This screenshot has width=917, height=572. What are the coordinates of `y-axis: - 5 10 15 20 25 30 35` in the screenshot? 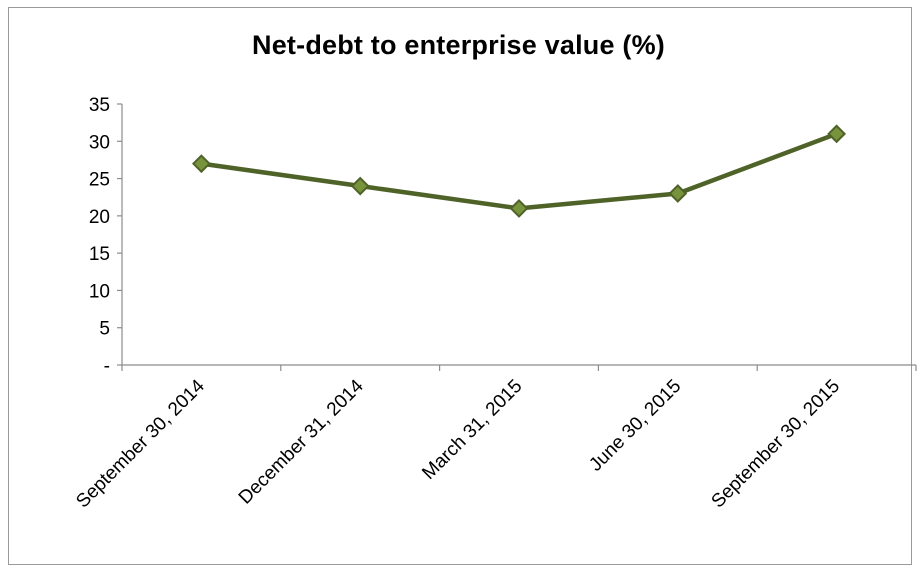 It's located at (106, 236).